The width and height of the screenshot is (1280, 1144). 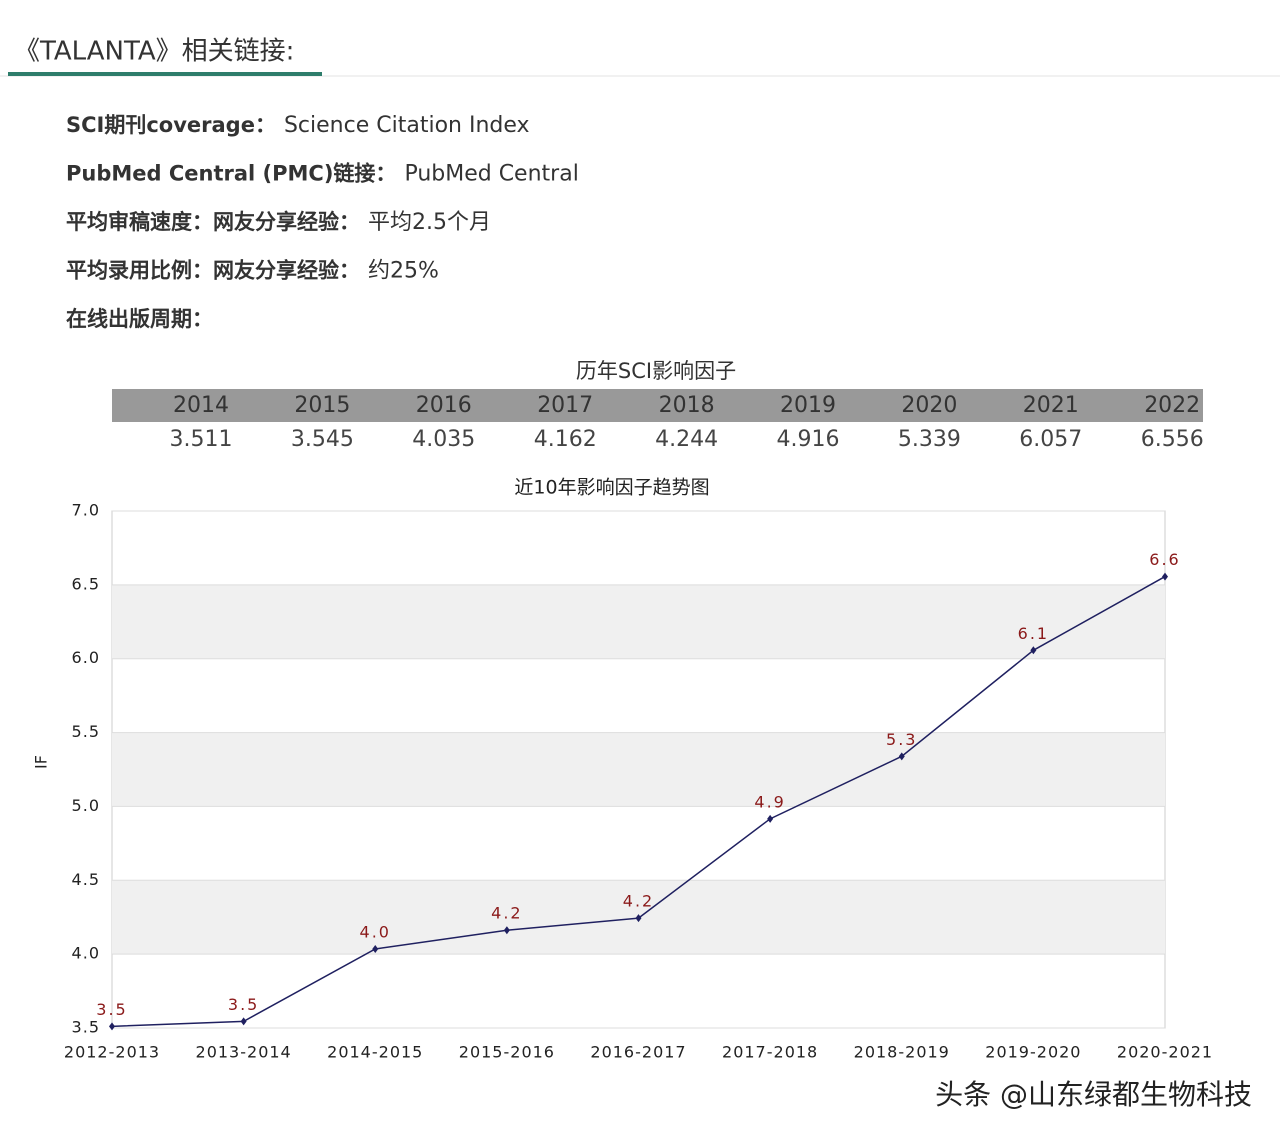 I want to click on data-label: 4.9, so click(x=769, y=801).